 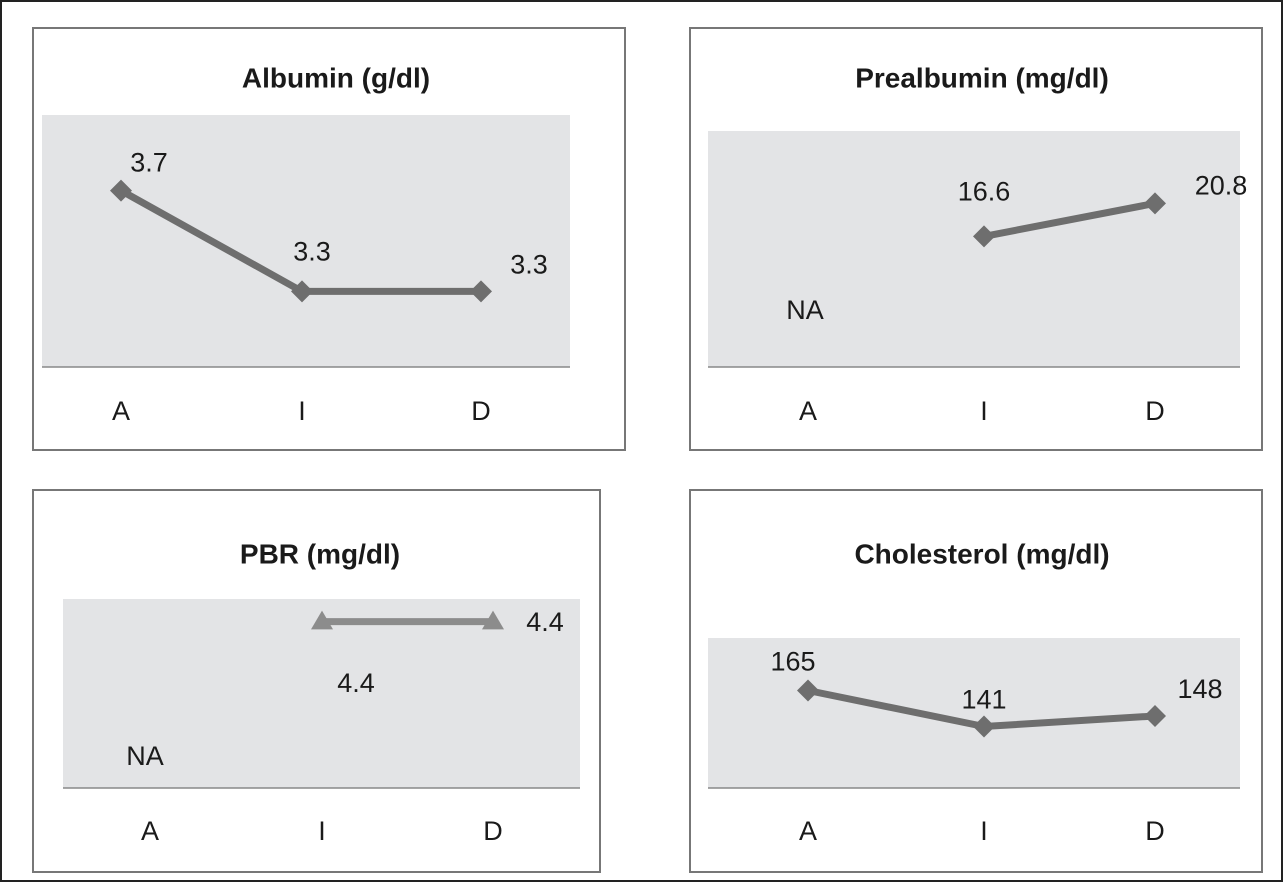 What do you see at coordinates (1199, 689) in the screenshot?
I see `data-label: 148` at bounding box center [1199, 689].